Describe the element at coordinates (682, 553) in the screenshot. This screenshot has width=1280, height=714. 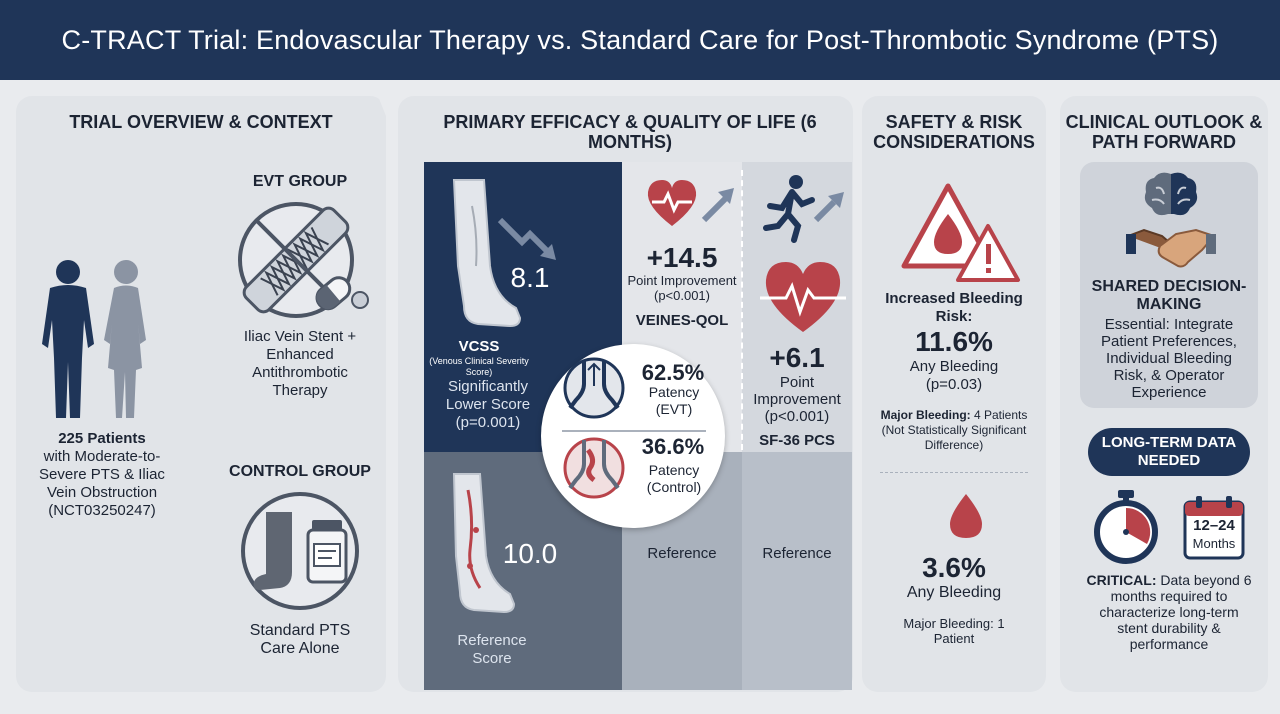
I see `veines-control: Reference` at that location.